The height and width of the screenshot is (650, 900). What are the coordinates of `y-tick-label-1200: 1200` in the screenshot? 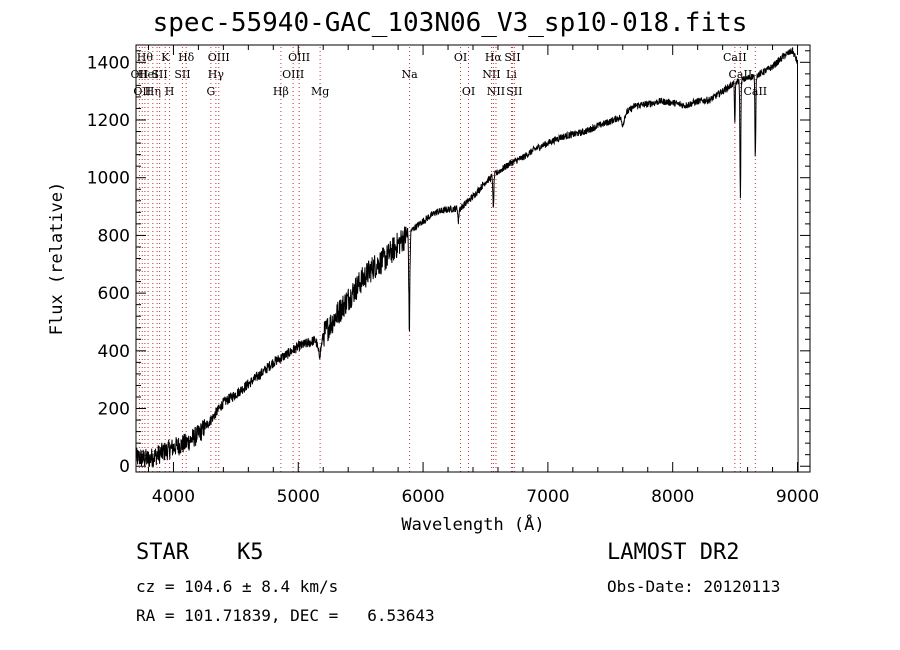 It's located at (108, 121).